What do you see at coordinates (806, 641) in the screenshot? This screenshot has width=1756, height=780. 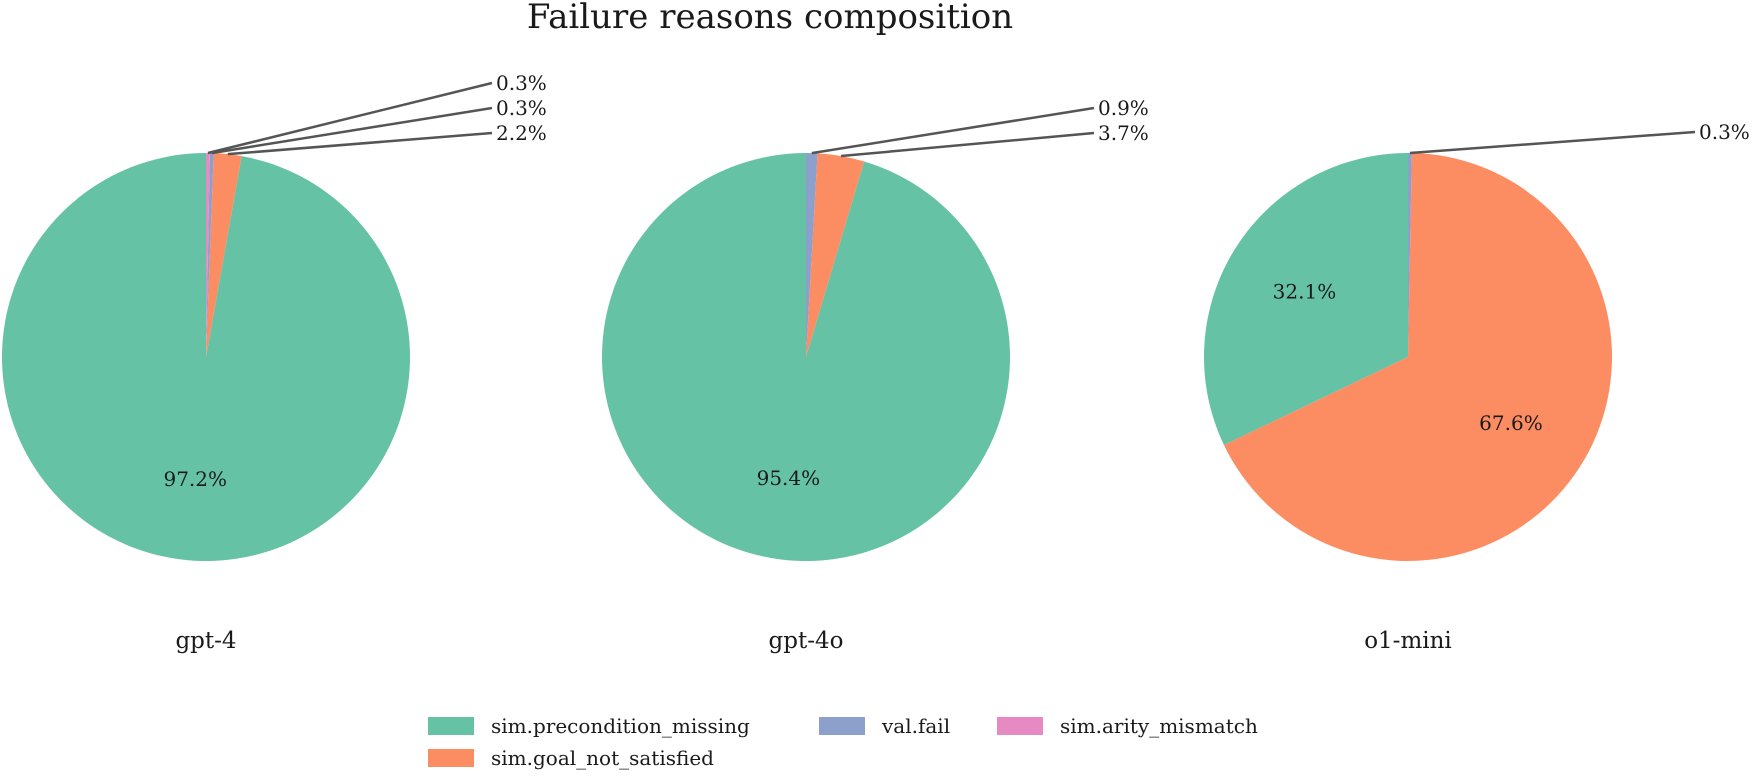 I see `pie-model-label: gpt-4o` at bounding box center [806, 641].